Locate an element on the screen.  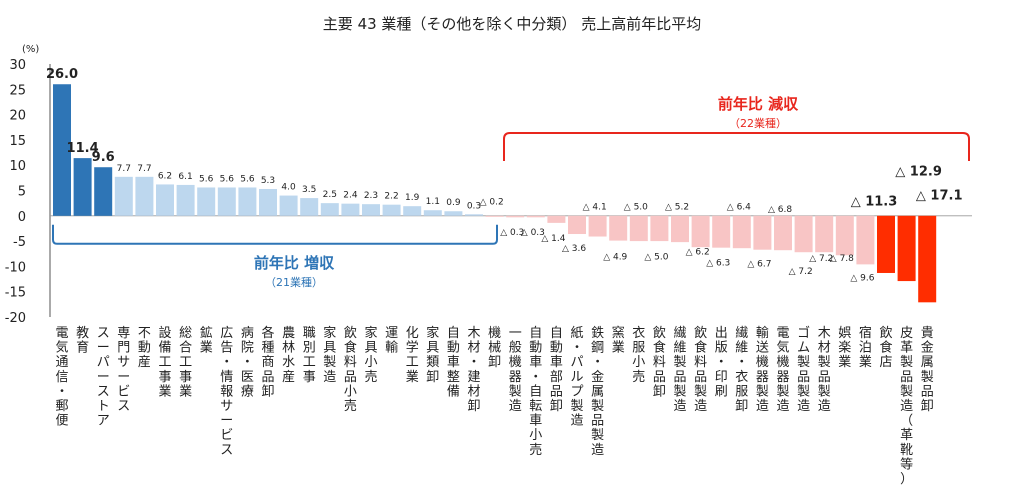
value-label: 5.3 is located at coordinates (268, 181).